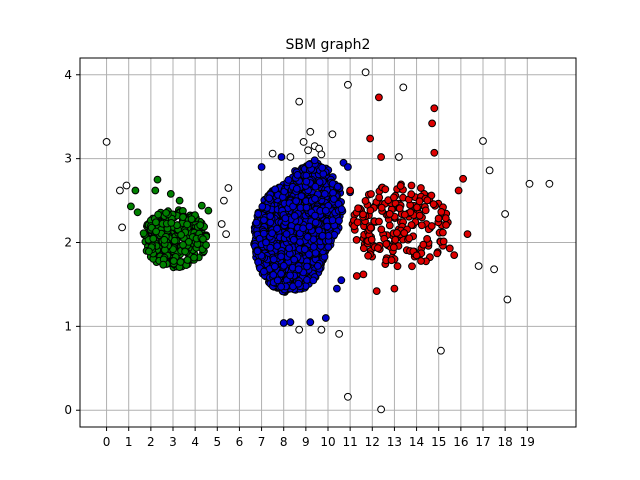 Image resolution: width=640 pixels, height=480 pixels. What do you see at coordinates (262, 442) in the screenshot?
I see `x-tick-label: 7` at bounding box center [262, 442].